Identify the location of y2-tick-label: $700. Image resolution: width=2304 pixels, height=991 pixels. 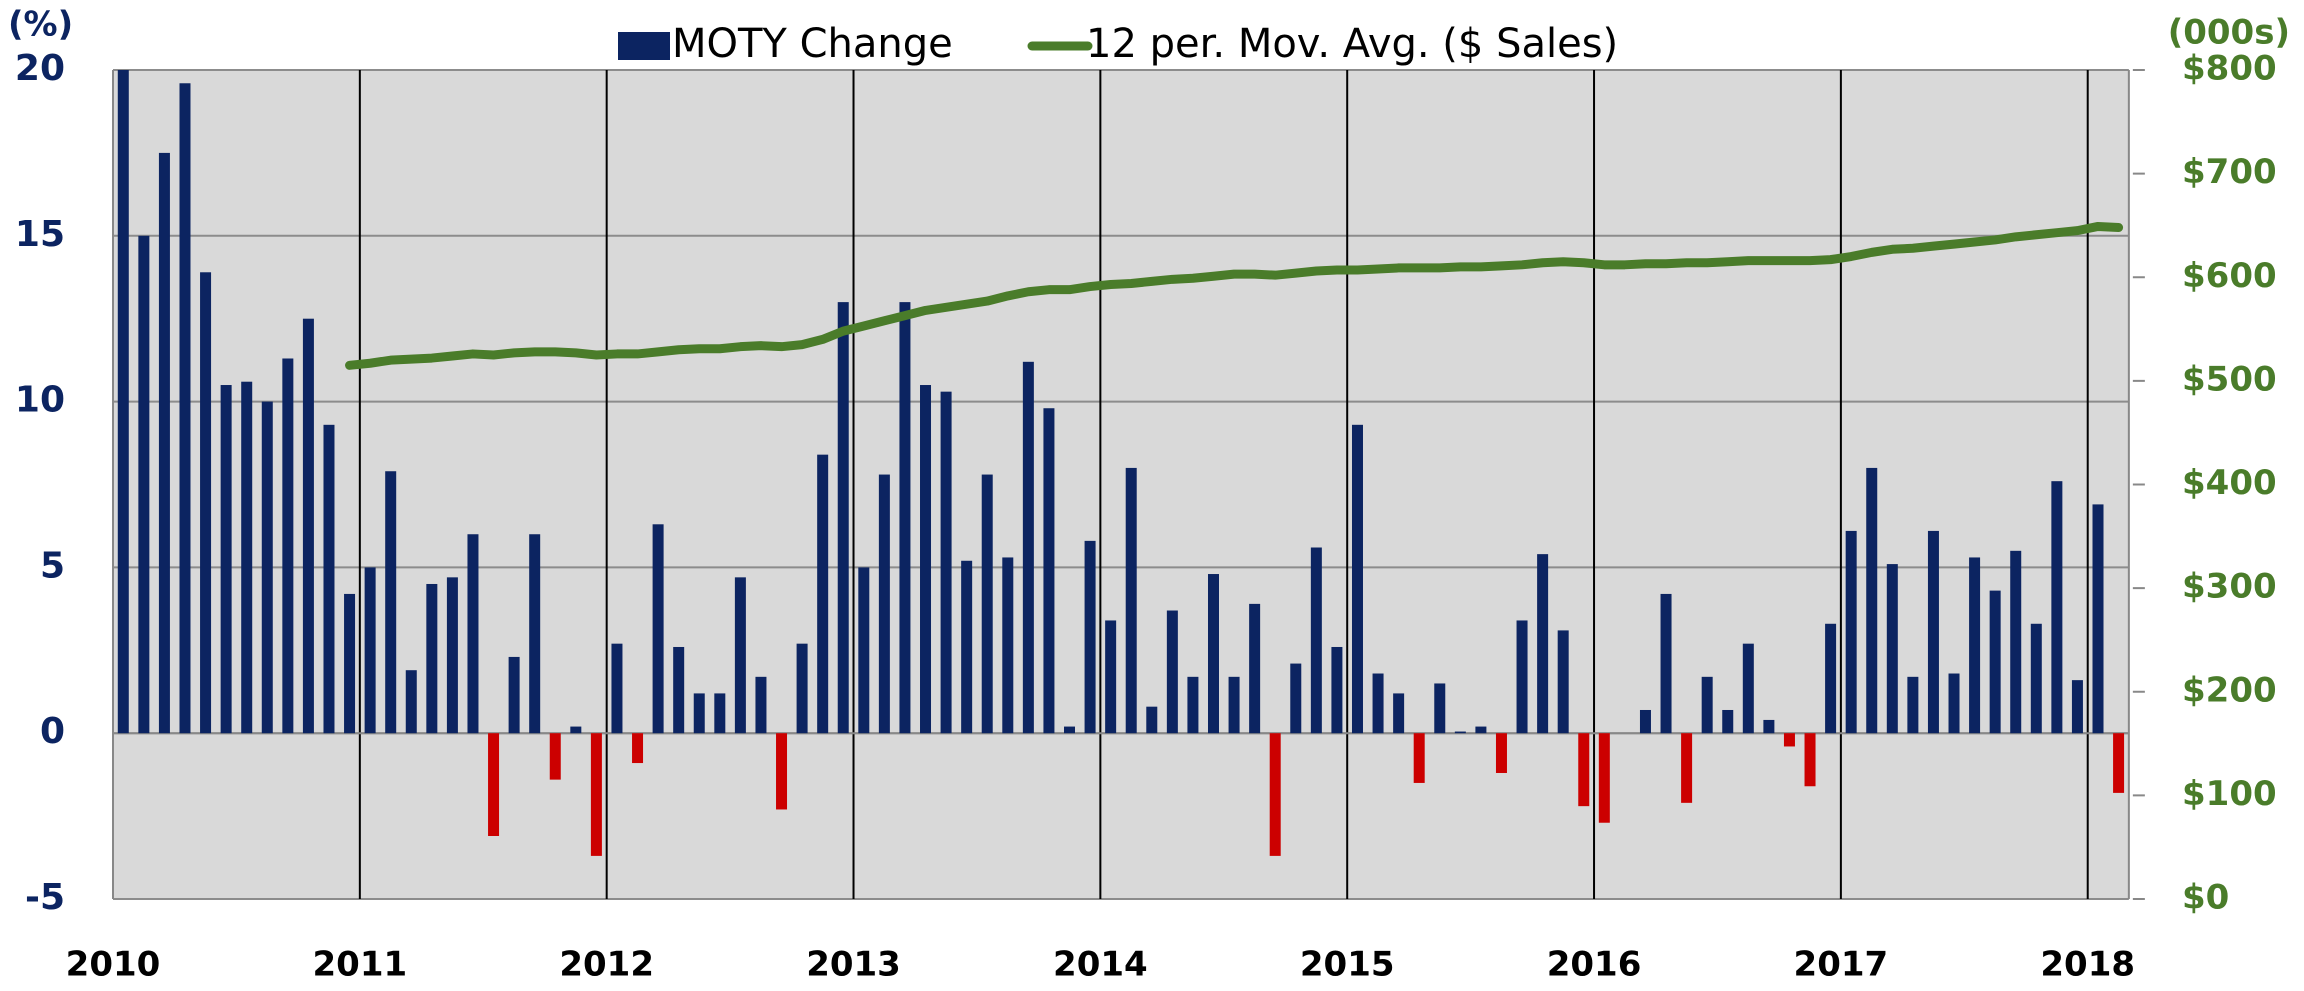
(2229, 172).